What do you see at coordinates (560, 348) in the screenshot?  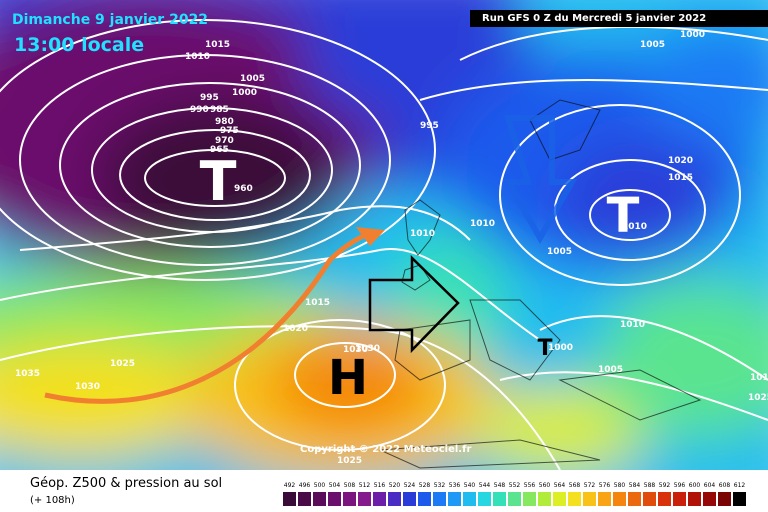 I see `system-pressure-label: 1000` at bounding box center [560, 348].